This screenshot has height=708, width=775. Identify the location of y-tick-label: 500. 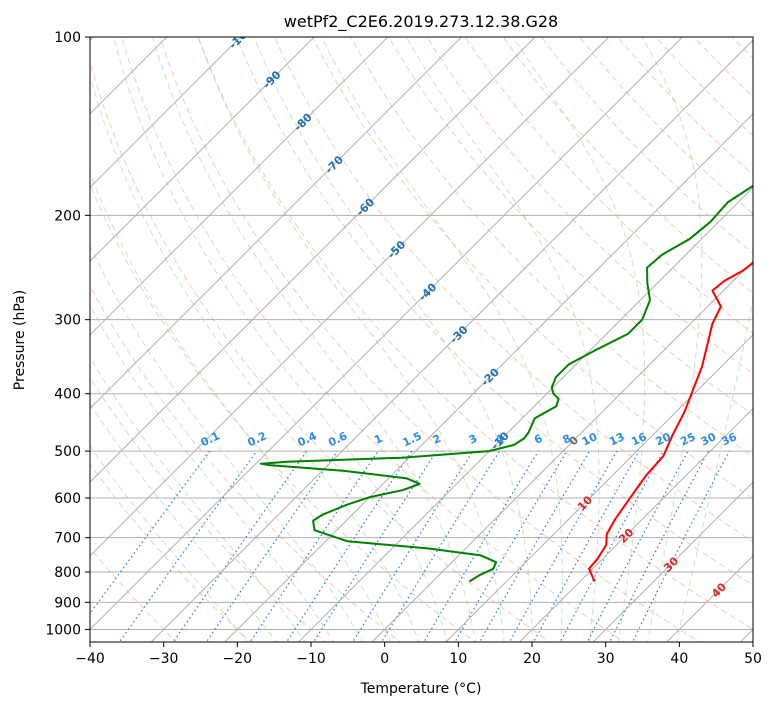
(67, 452).